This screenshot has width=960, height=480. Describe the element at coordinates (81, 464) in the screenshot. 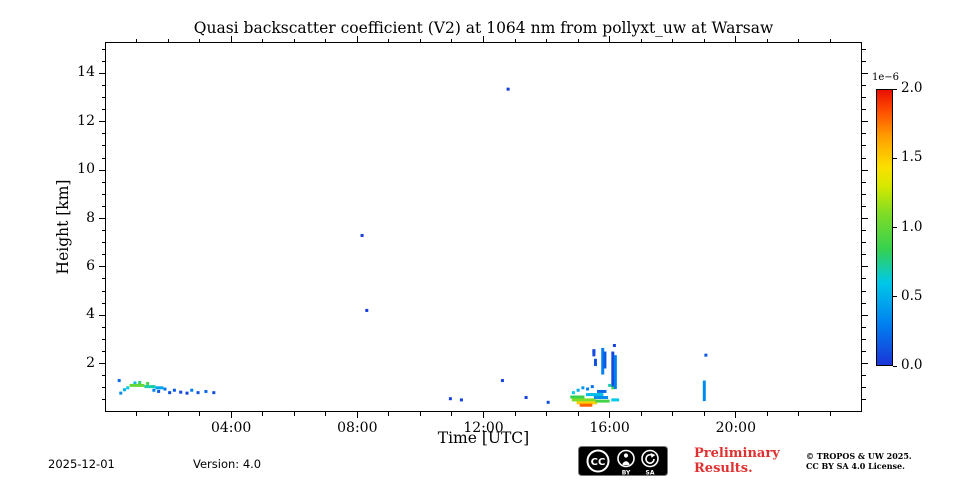

I see `footer-date: 2025-12-01` at that location.